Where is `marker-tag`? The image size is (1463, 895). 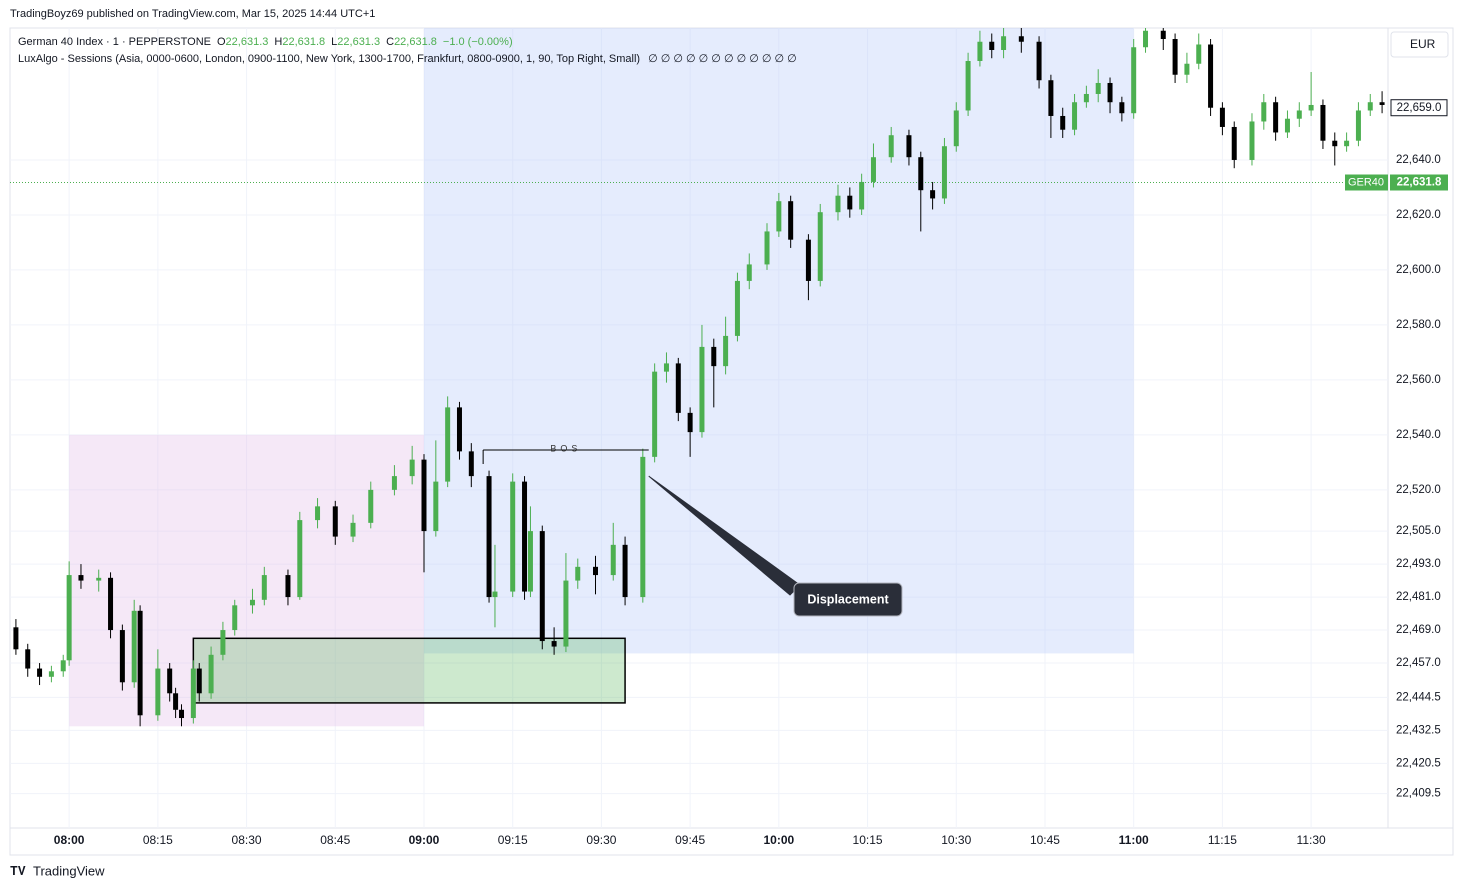
marker-tag is located at coordinates (1419, 108).